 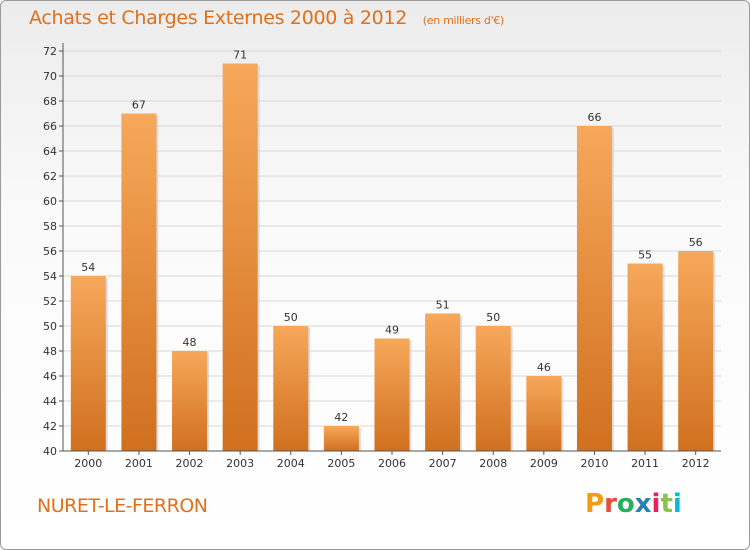 I want to click on place-name: NURET-LE-FERRON, so click(x=122, y=506).